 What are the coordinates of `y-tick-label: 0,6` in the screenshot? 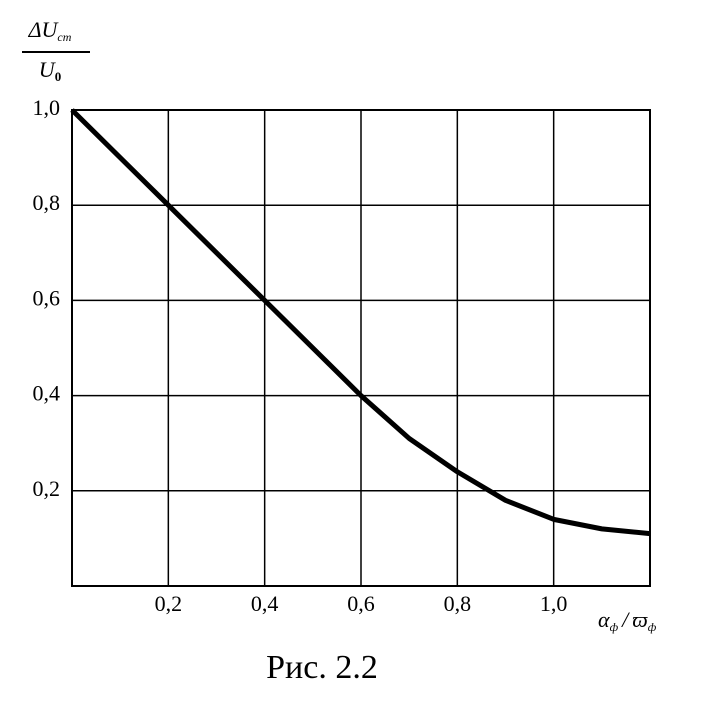 It's located at (47, 297).